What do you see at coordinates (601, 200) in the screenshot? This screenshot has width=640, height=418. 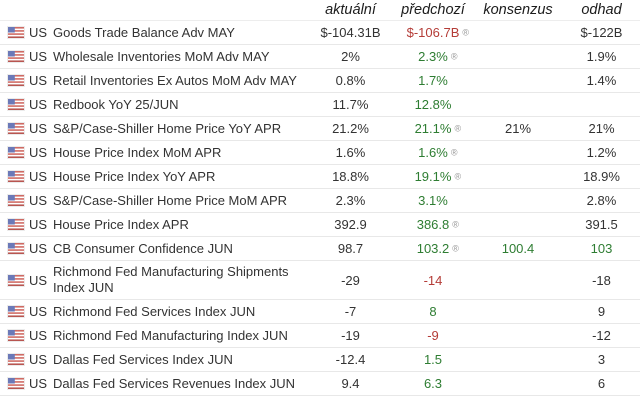 I see `estimate-value: 2.8%` at bounding box center [601, 200].